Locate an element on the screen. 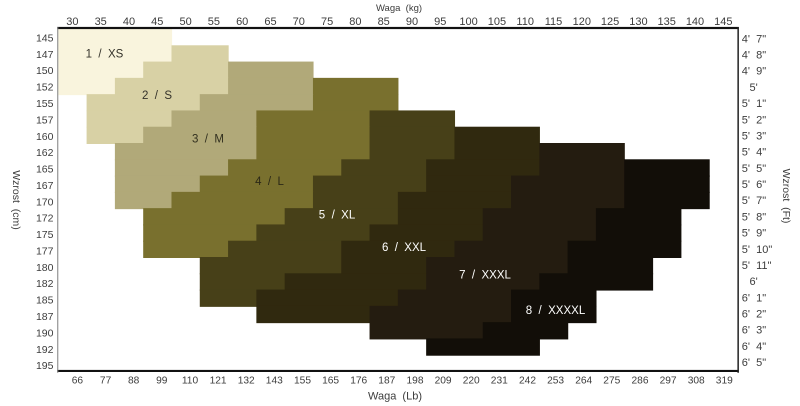 The width and height of the screenshot is (800, 406). svg-text: 100 is located at coordinates (468, 22).